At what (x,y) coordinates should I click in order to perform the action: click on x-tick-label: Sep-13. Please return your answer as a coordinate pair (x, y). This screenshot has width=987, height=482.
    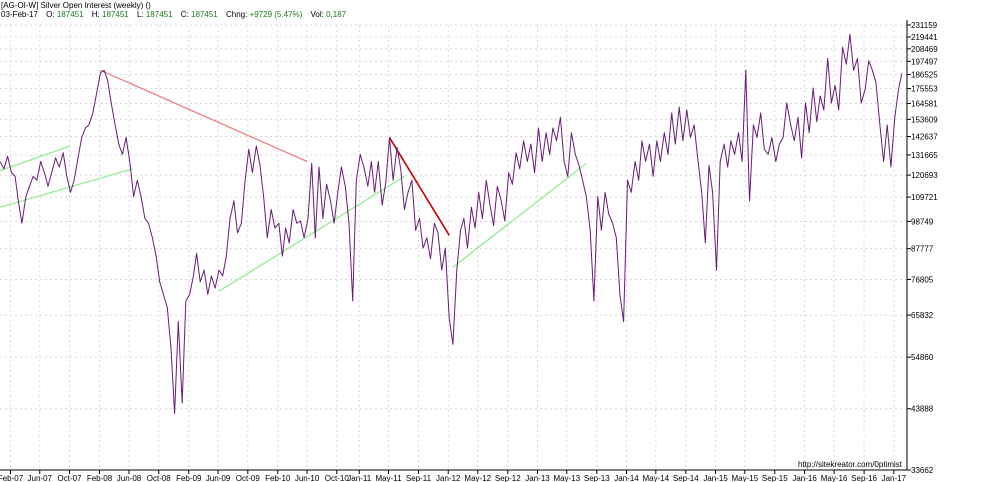
    Looking at the image, I should click on (597, 478).